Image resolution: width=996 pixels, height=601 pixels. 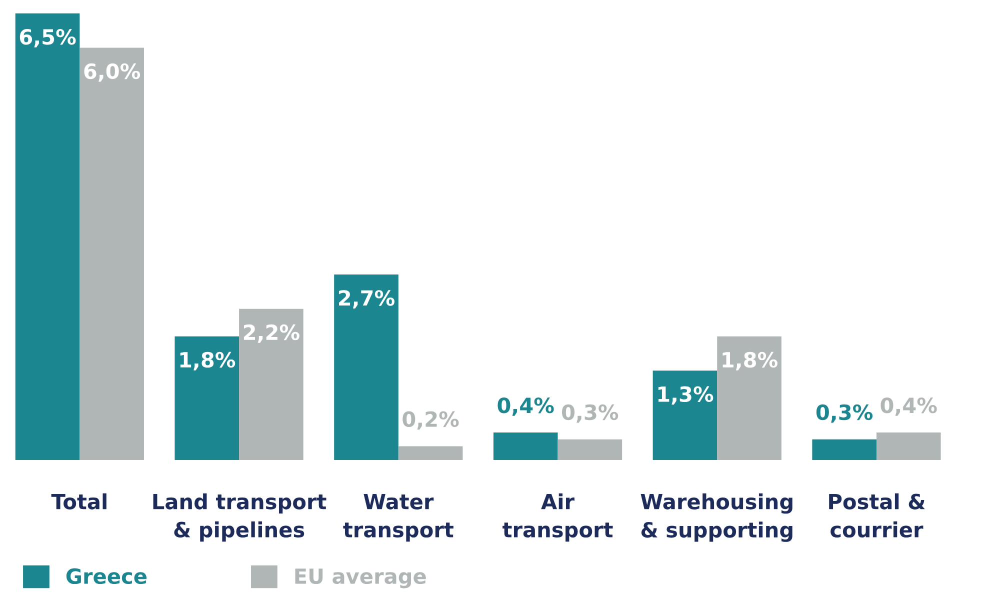 I want to click on data-label: 2,7%, so click(x=366, y=299).